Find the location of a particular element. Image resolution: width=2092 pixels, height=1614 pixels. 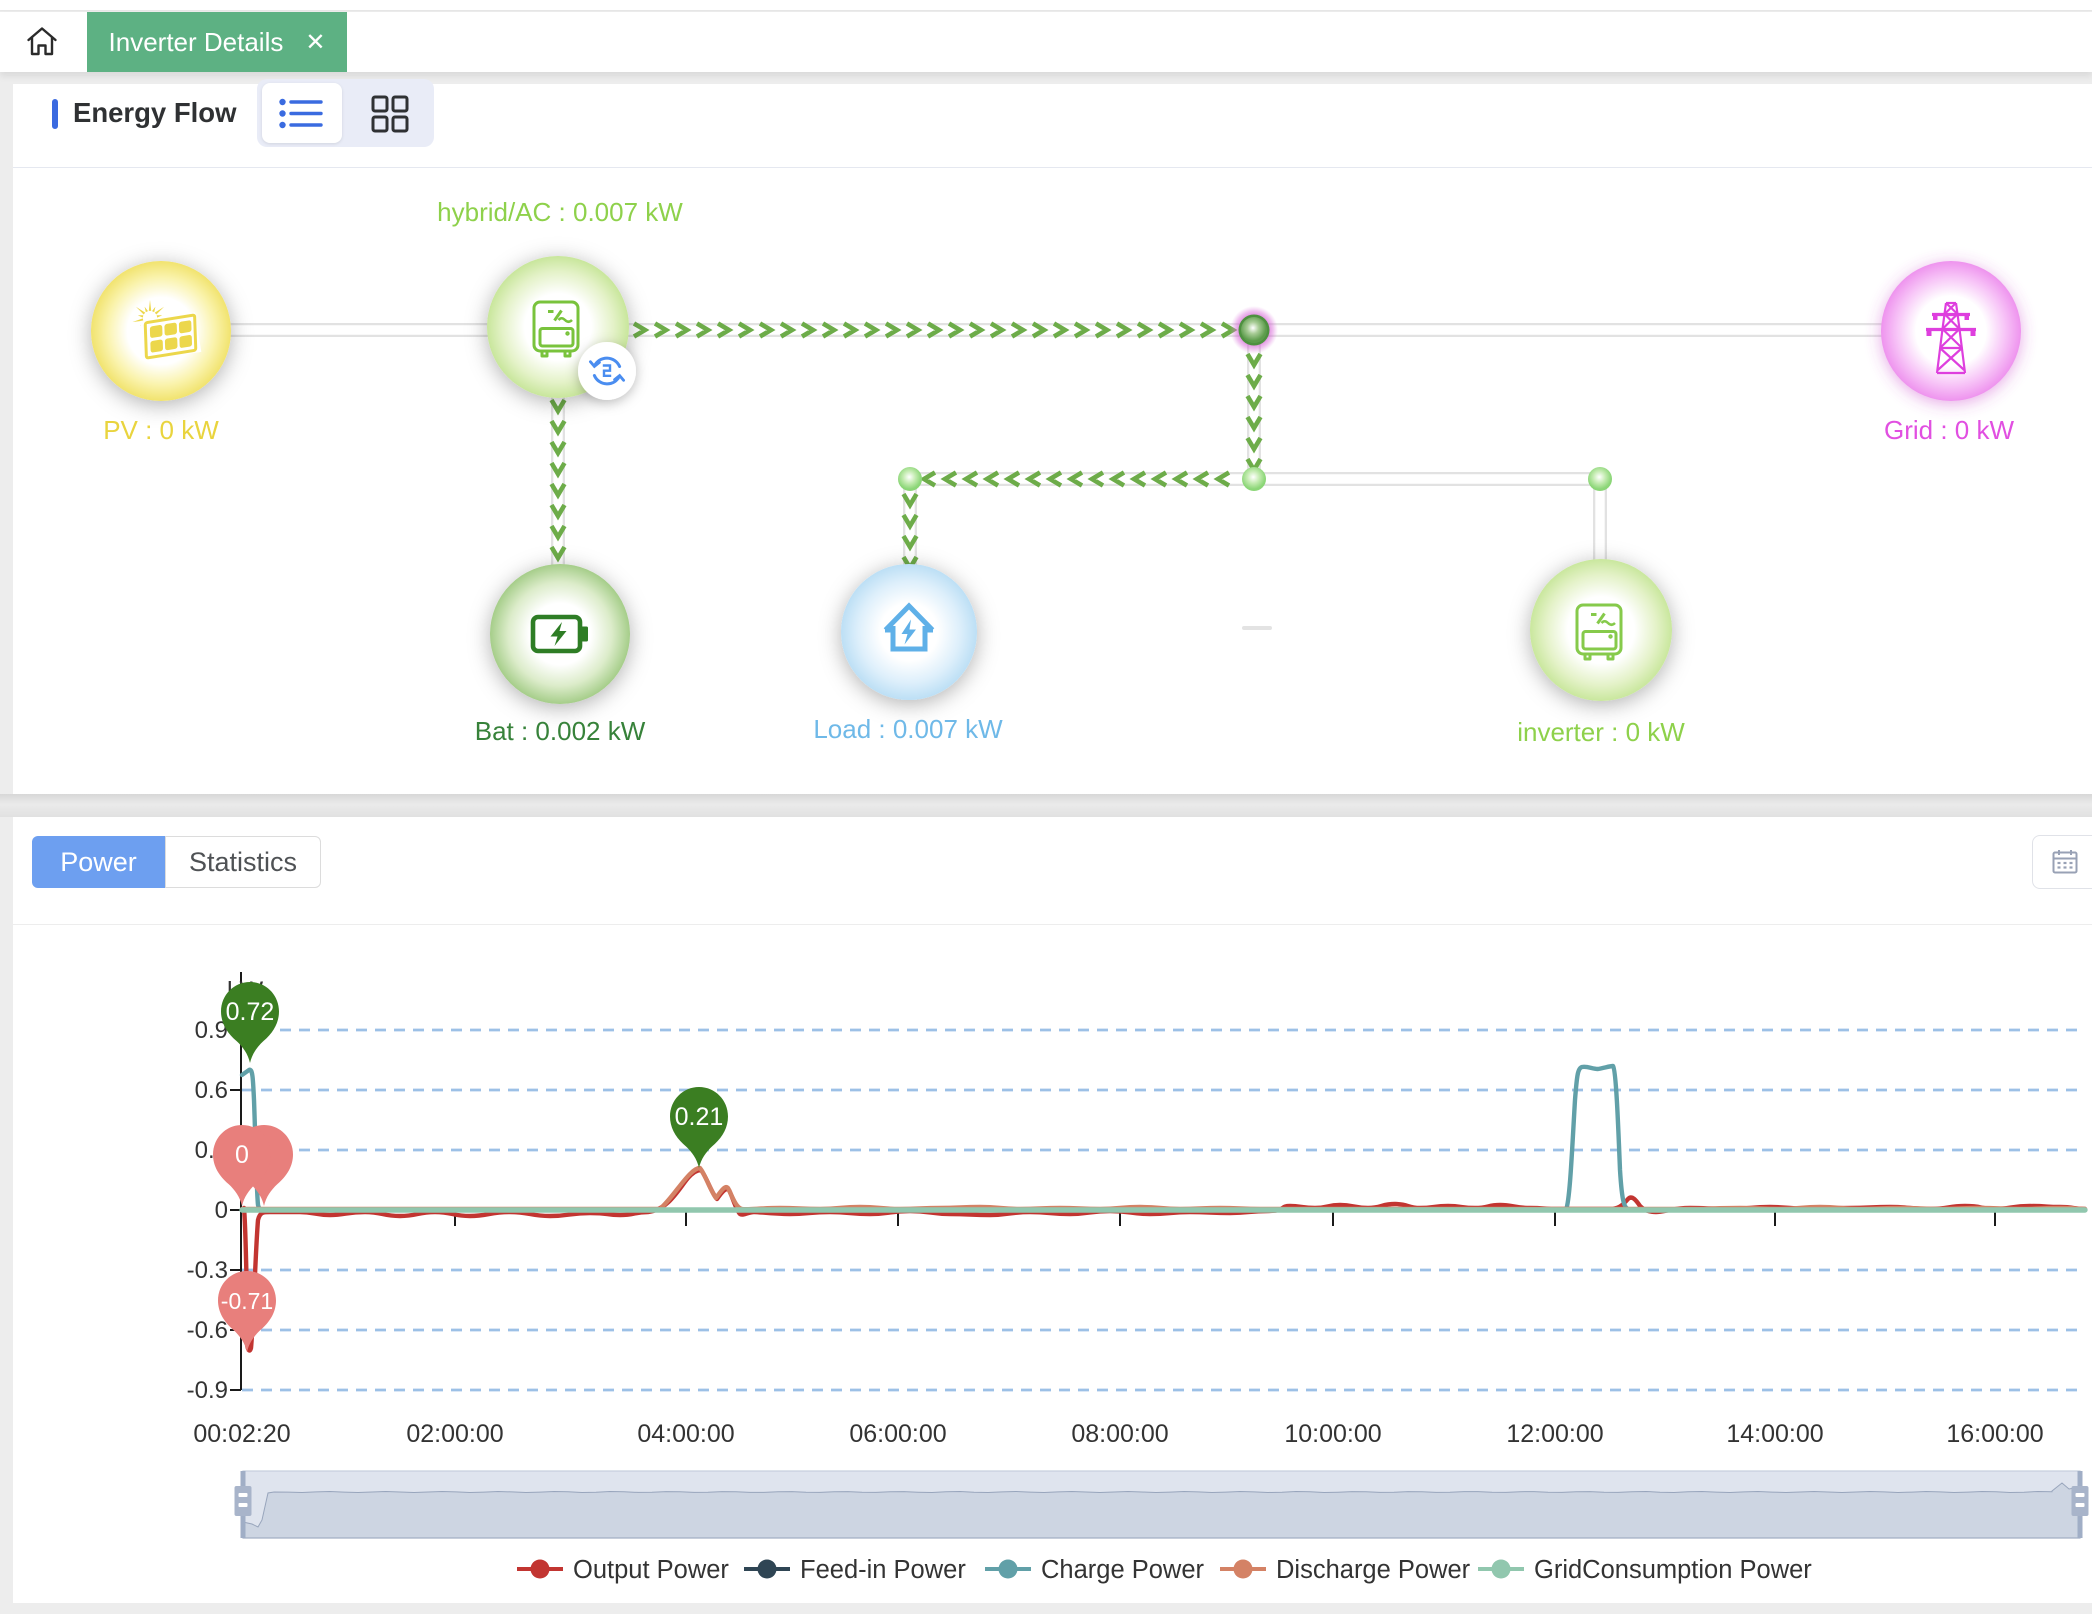

svg-text: 0.9 is located at coordinates (211, 1030).